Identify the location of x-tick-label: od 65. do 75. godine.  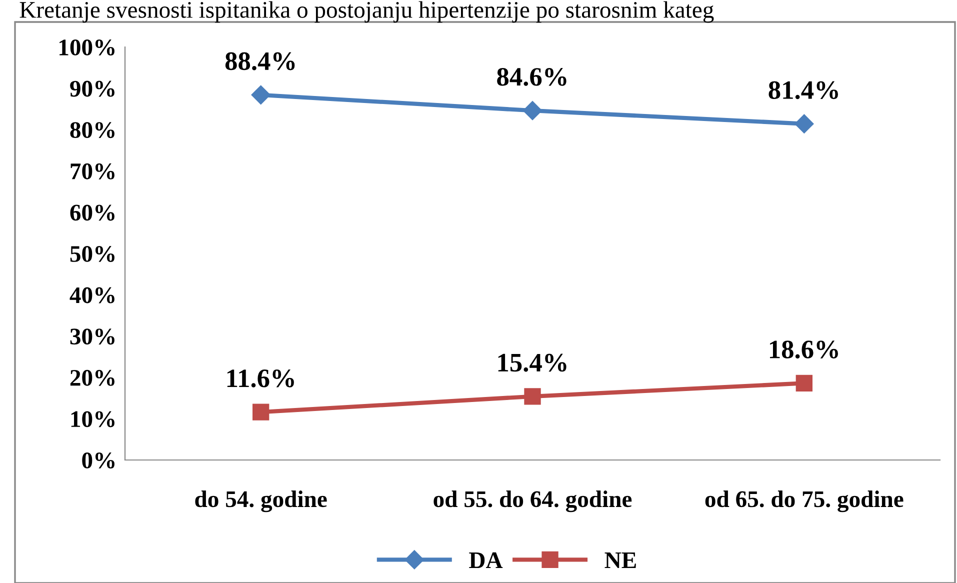
(804, 501).